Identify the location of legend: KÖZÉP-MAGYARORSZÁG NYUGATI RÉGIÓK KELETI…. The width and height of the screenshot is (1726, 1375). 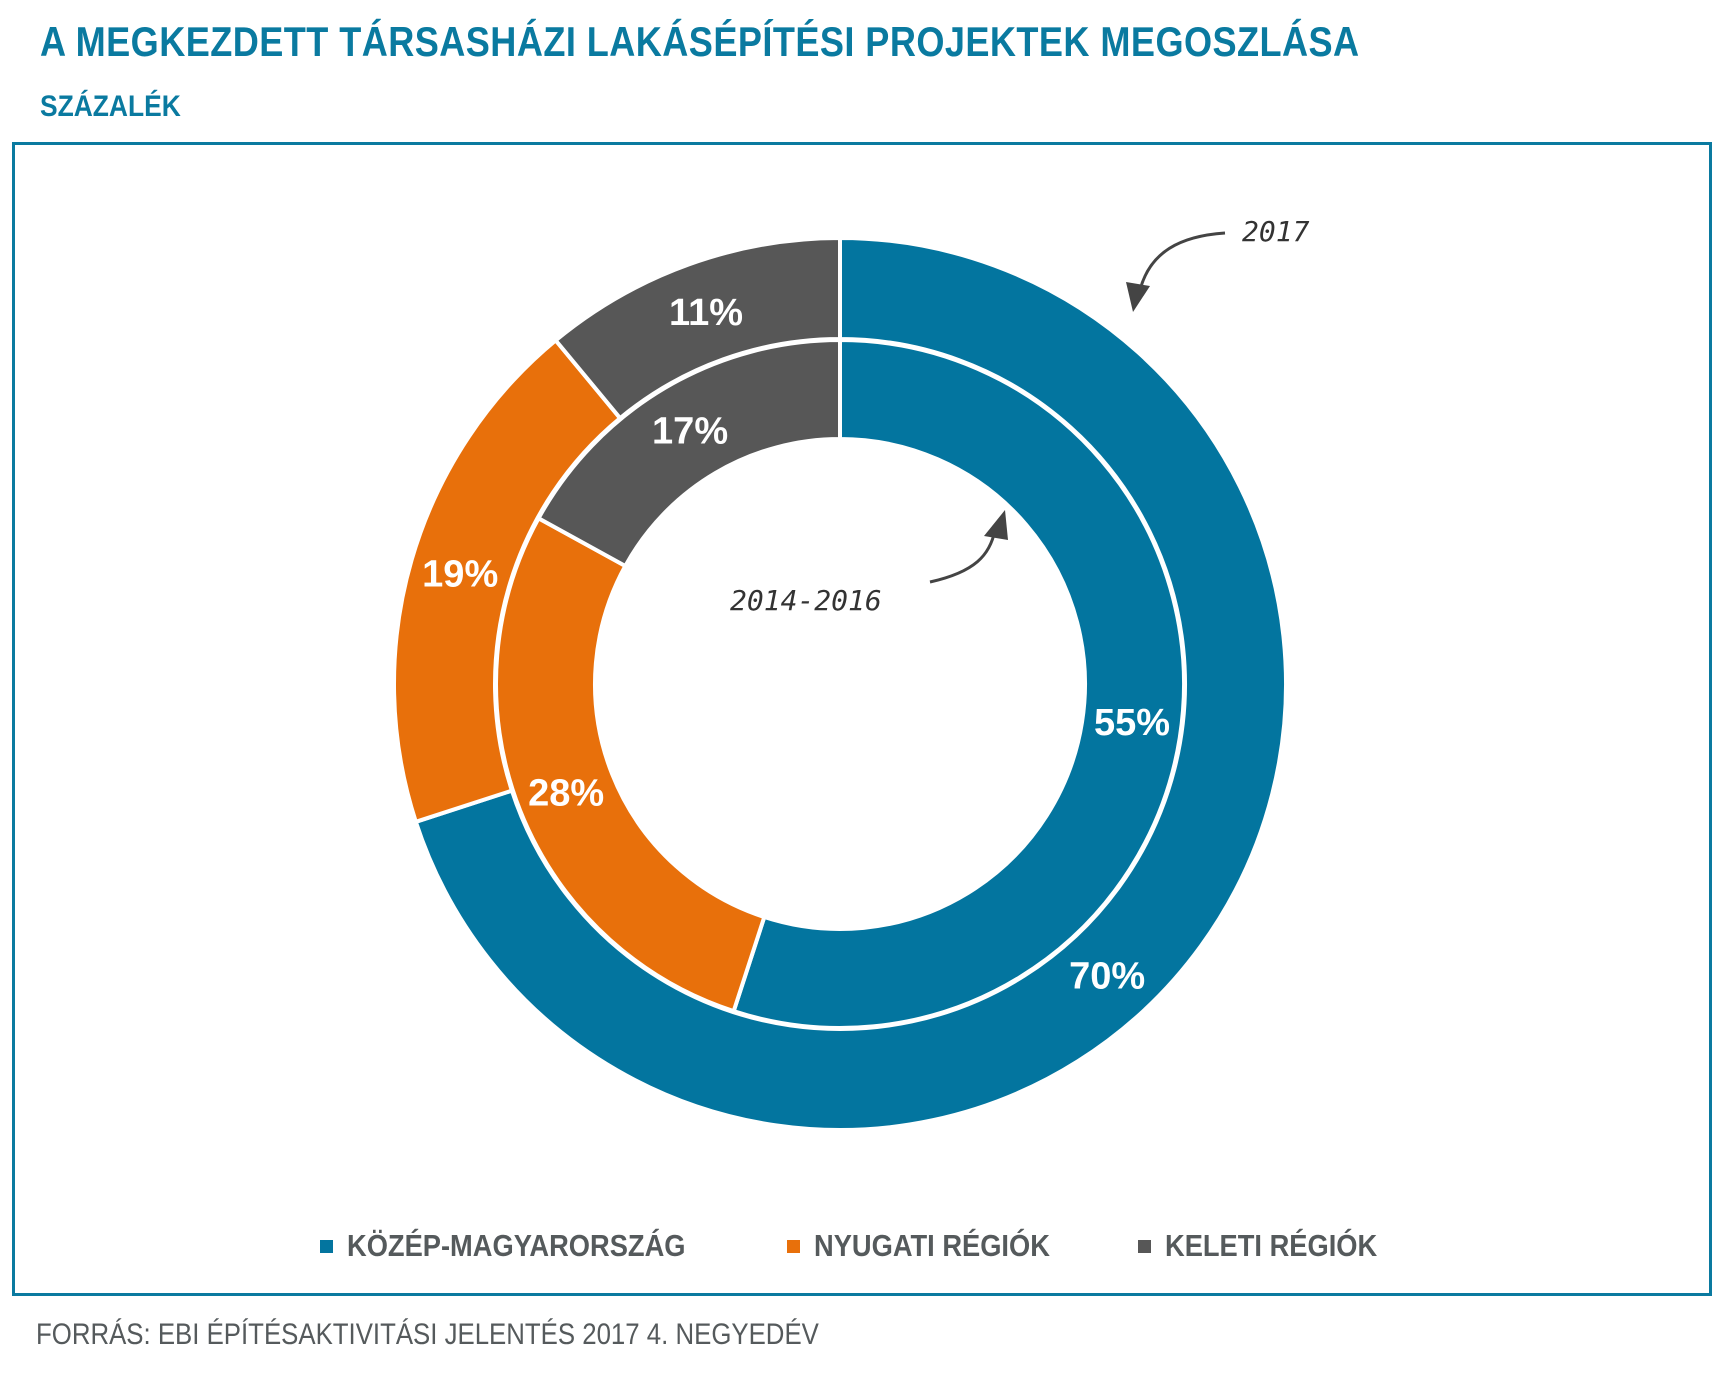
(863, 1246).